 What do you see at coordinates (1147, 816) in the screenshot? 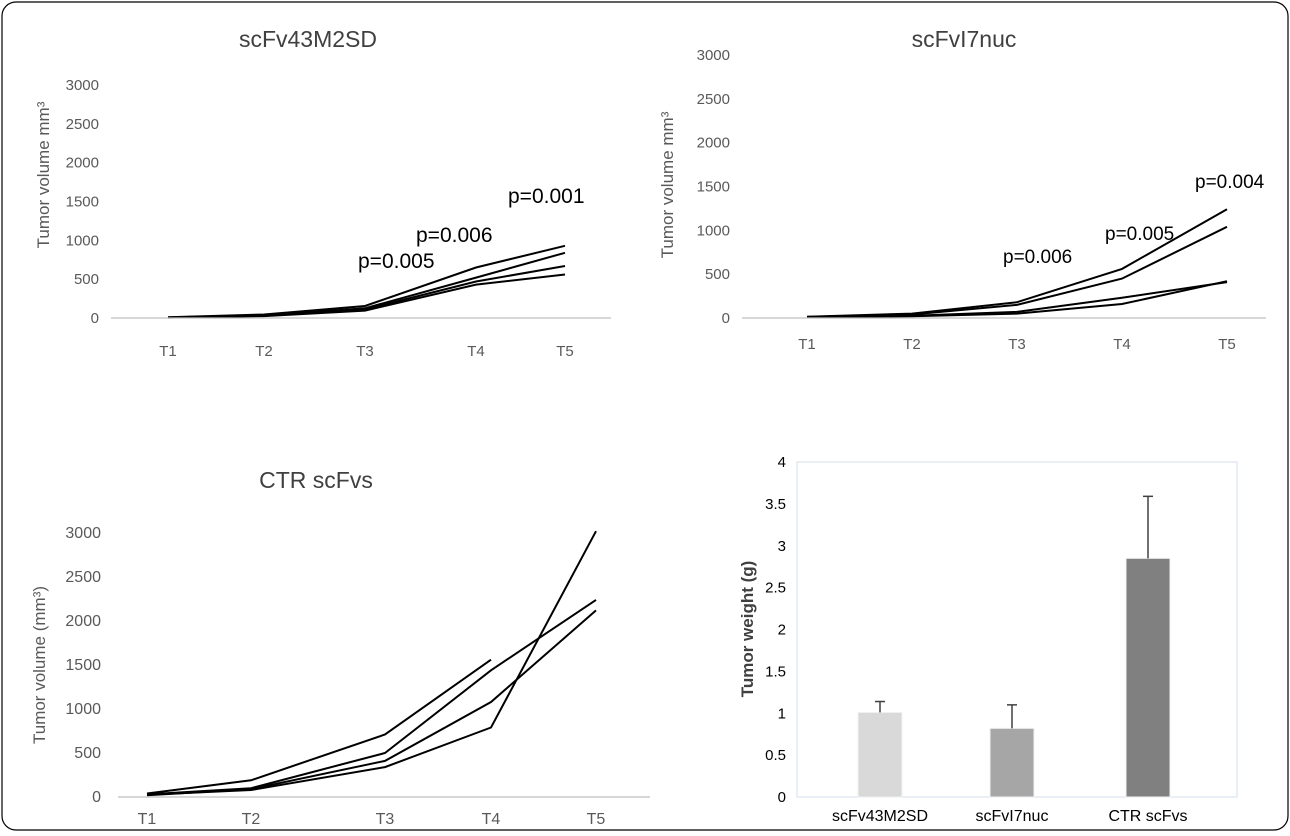
I see `x-tick-label-ctr-scfvs: CTR scFvs` at bounding box center [1147, 816].